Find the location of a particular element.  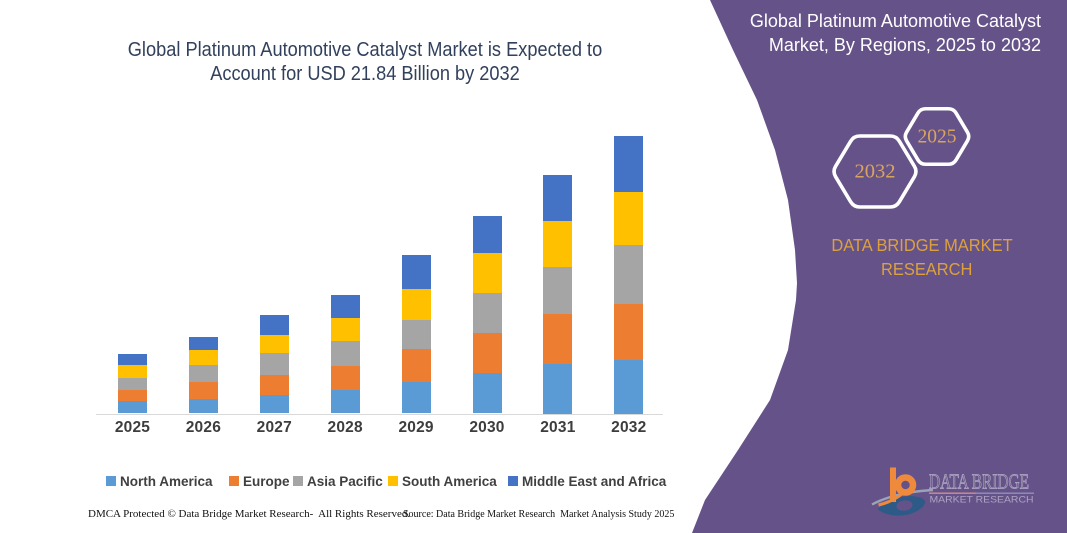

svg-text: DATA BRIDGE is located at coordinates (979, 482).